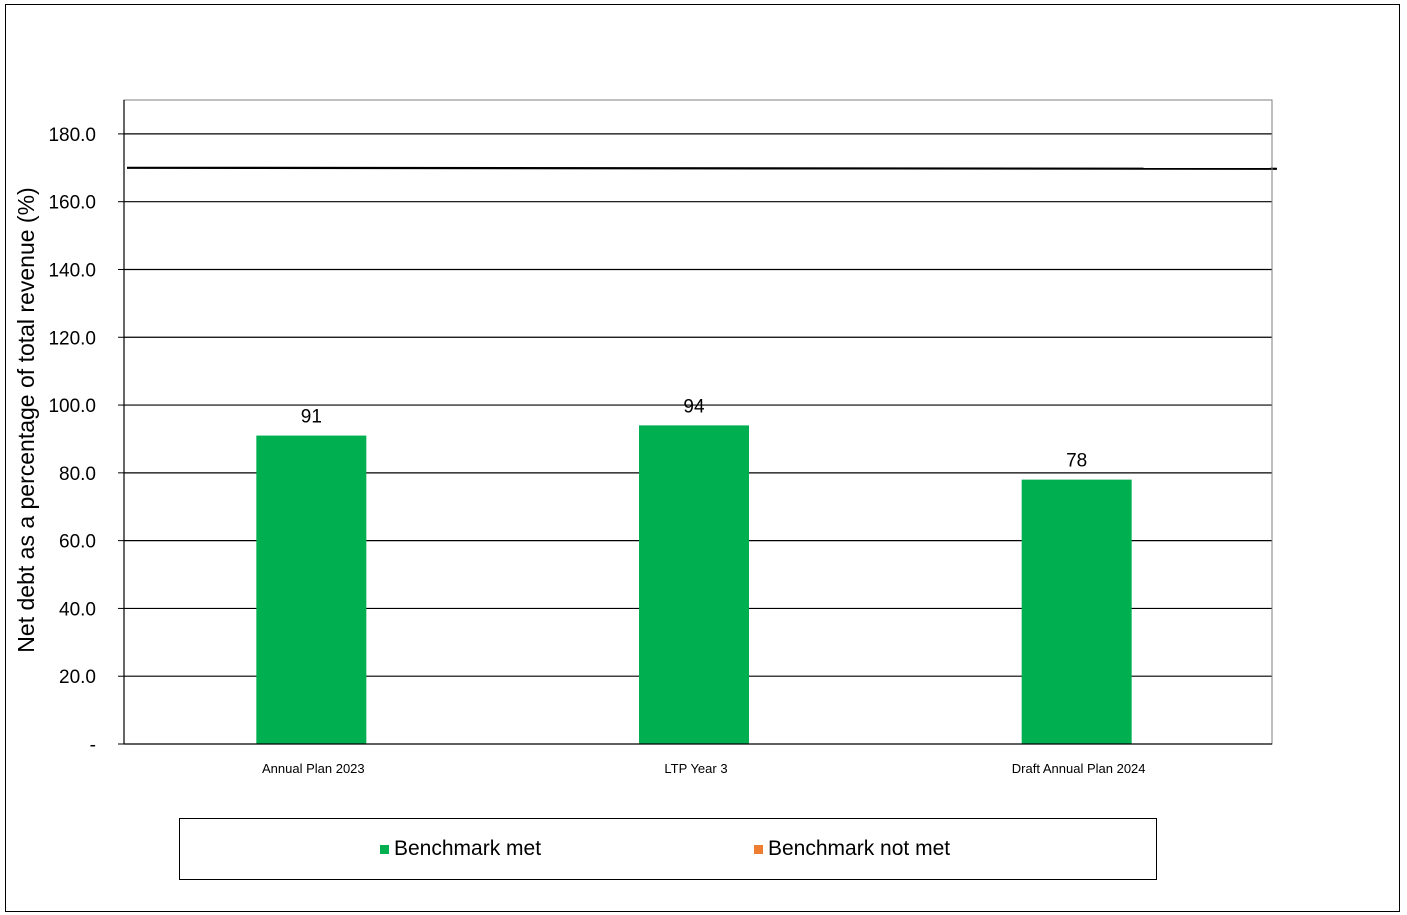 The width and height of the screenshot is (1407, 915). I want to click on y-tick-label: 20.0, so click(77, 677).